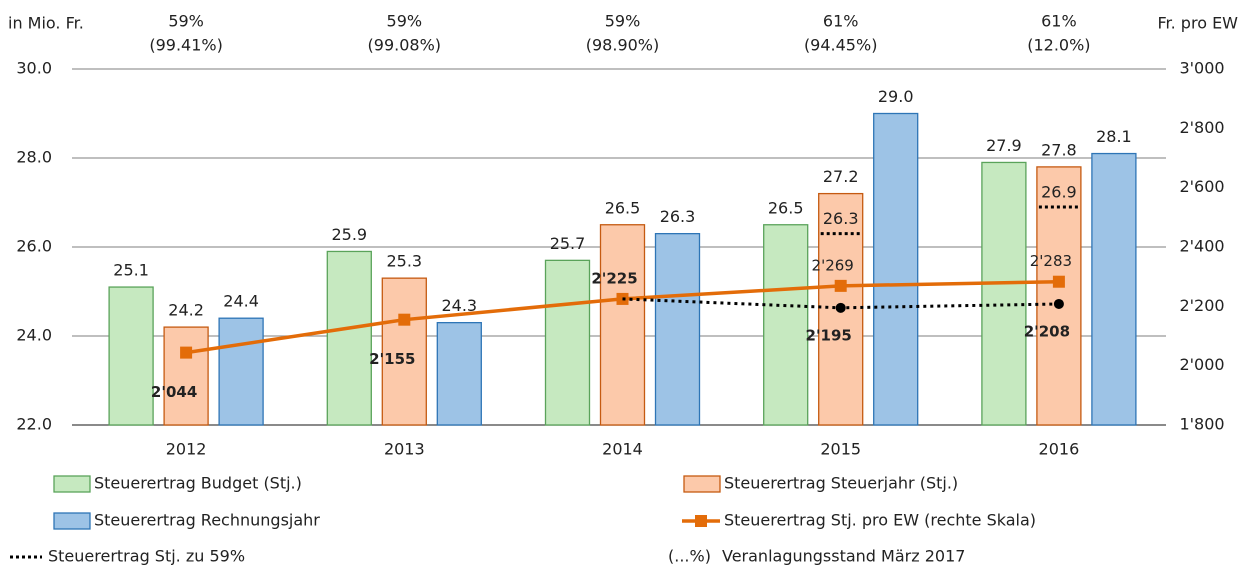  I want to click on y2-tick-label: 1'800, so click(1201, 424).